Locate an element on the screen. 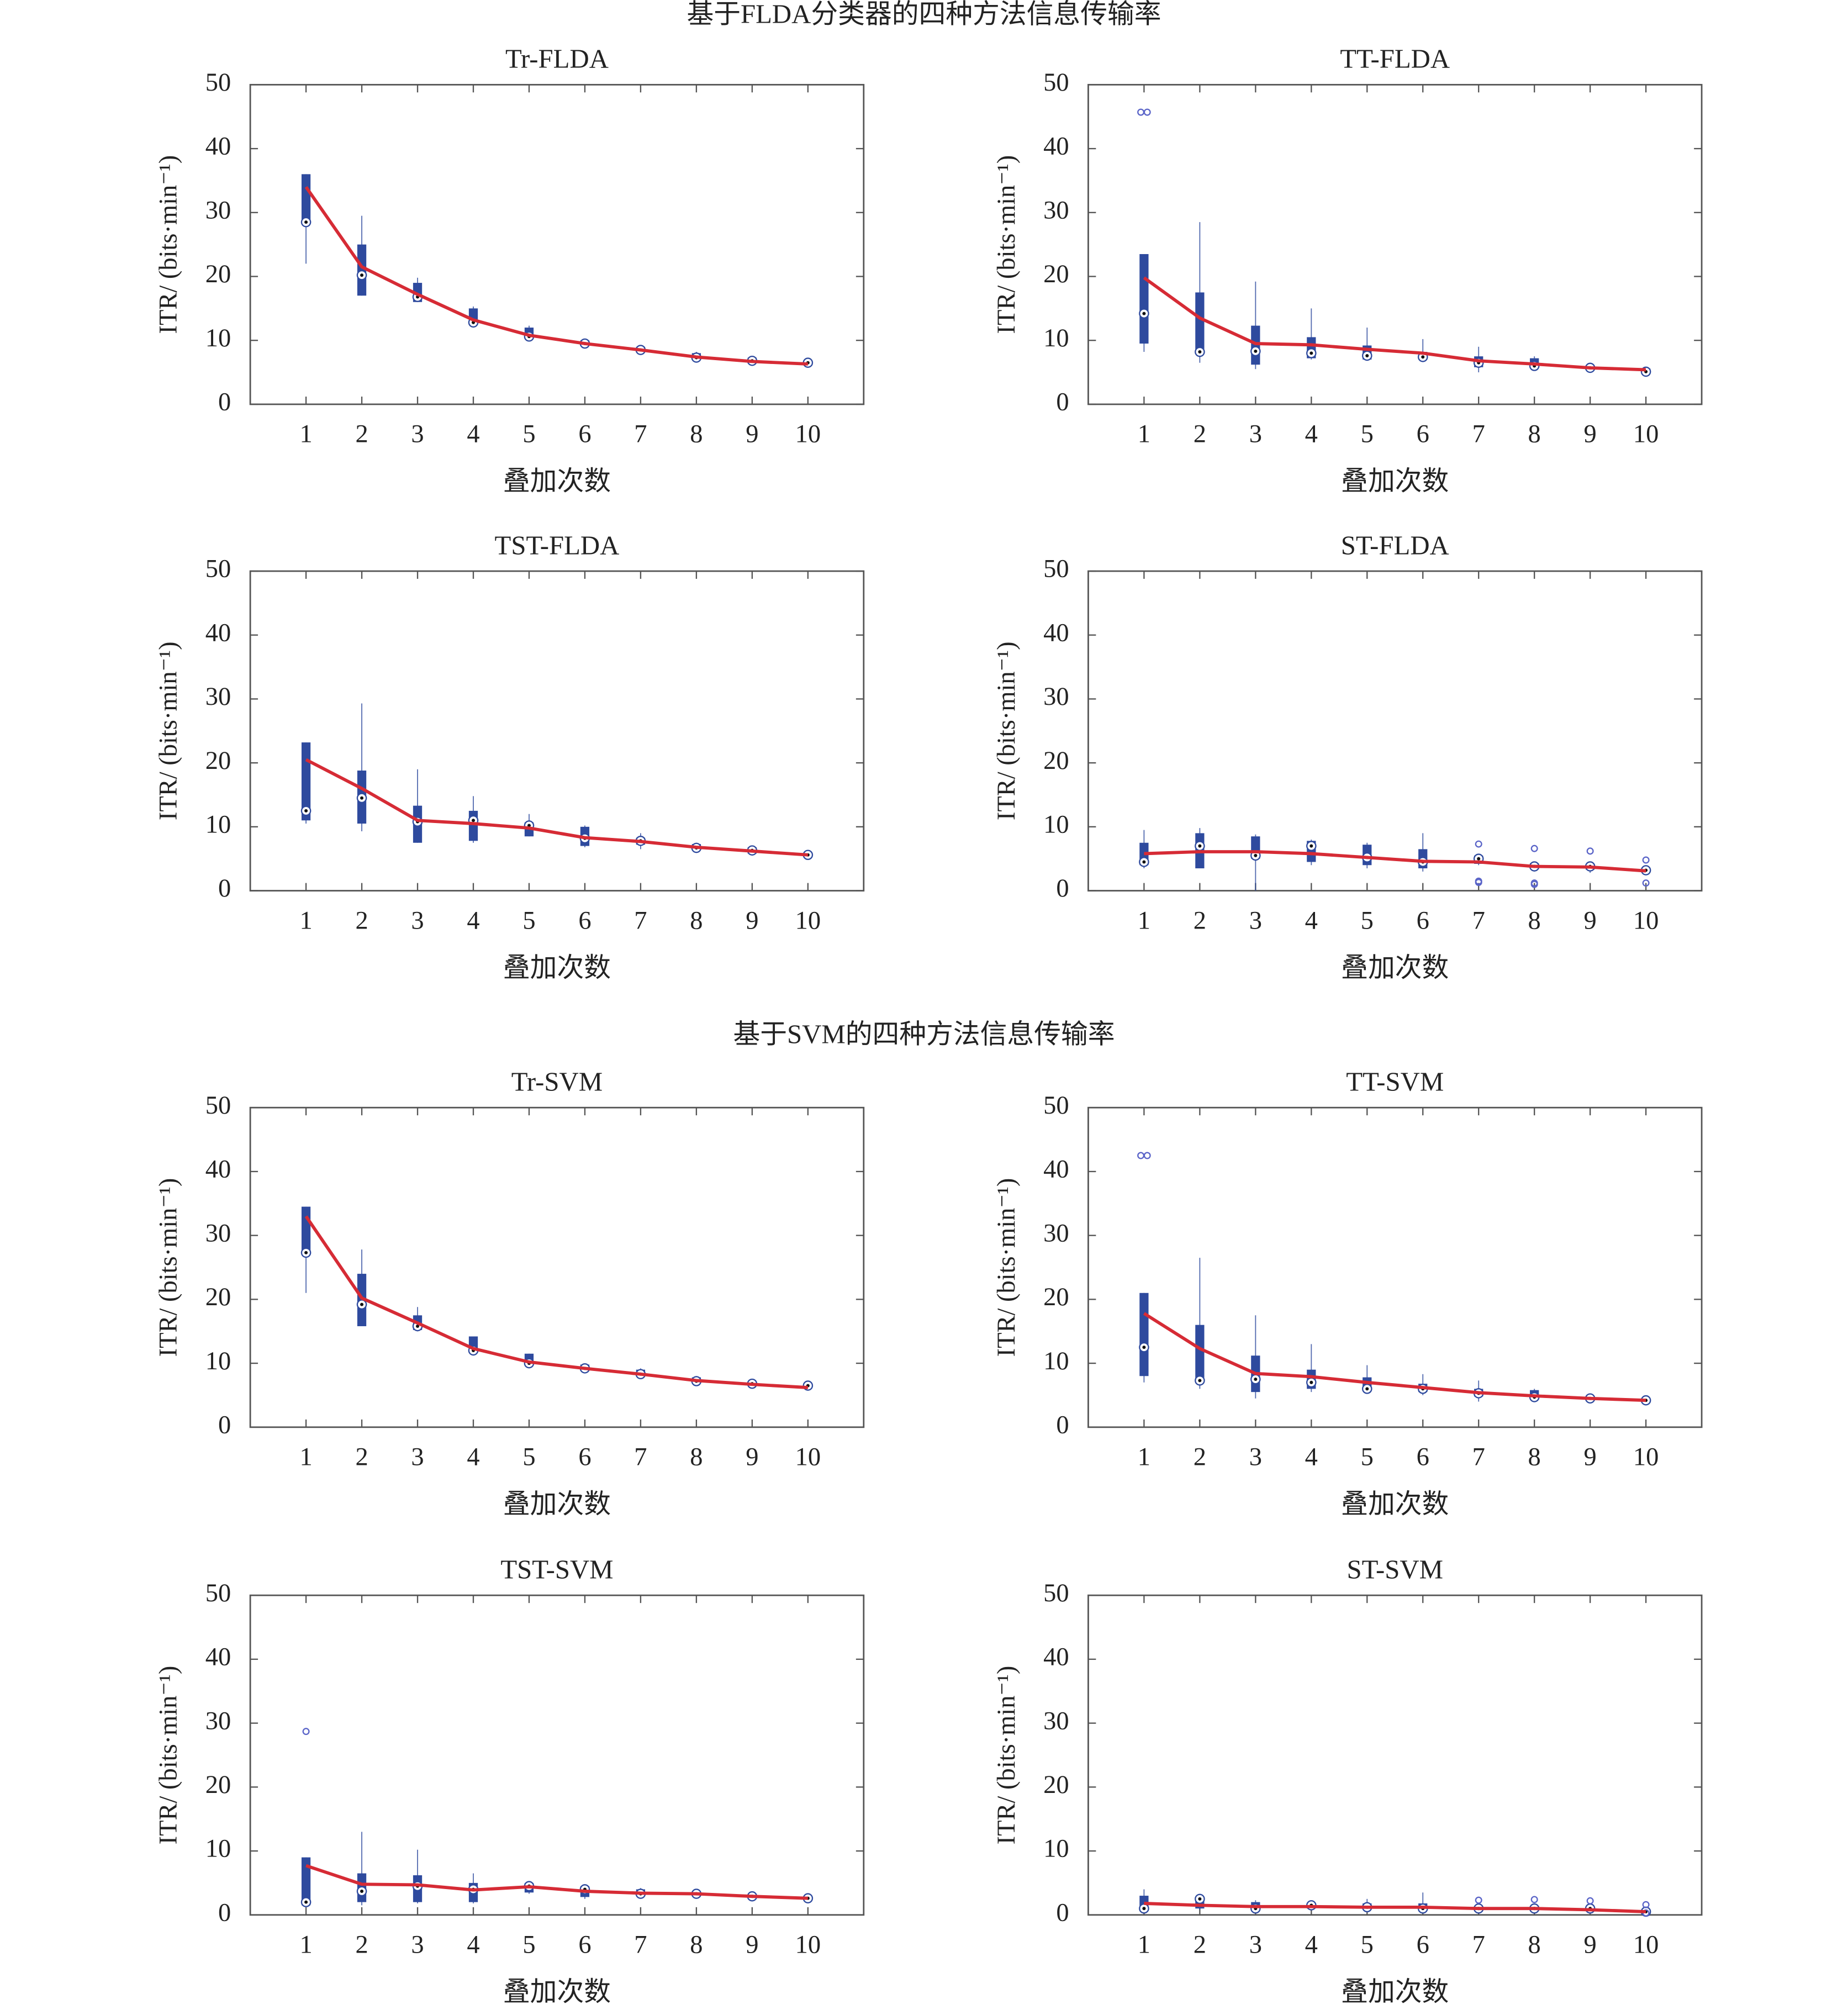 Image resolution: width=1848 pixels, height=2015 pixels. x-axis-label: 叠加次数 is located at coordinates (557, 1504).